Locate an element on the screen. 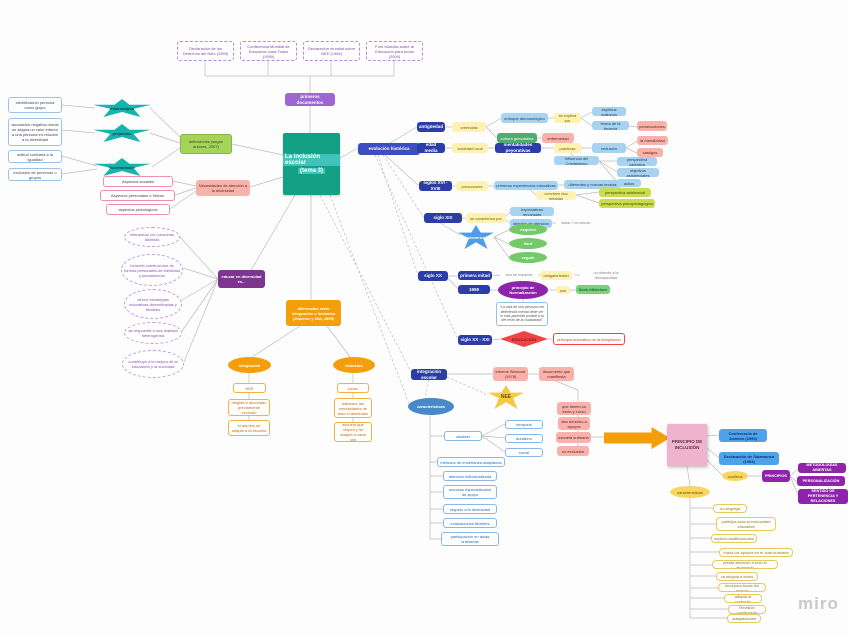 Image resolution: width=848 pixels, height=636 pixels. ellipse-inclusion: inclusión is located at coordinates (354, 365).